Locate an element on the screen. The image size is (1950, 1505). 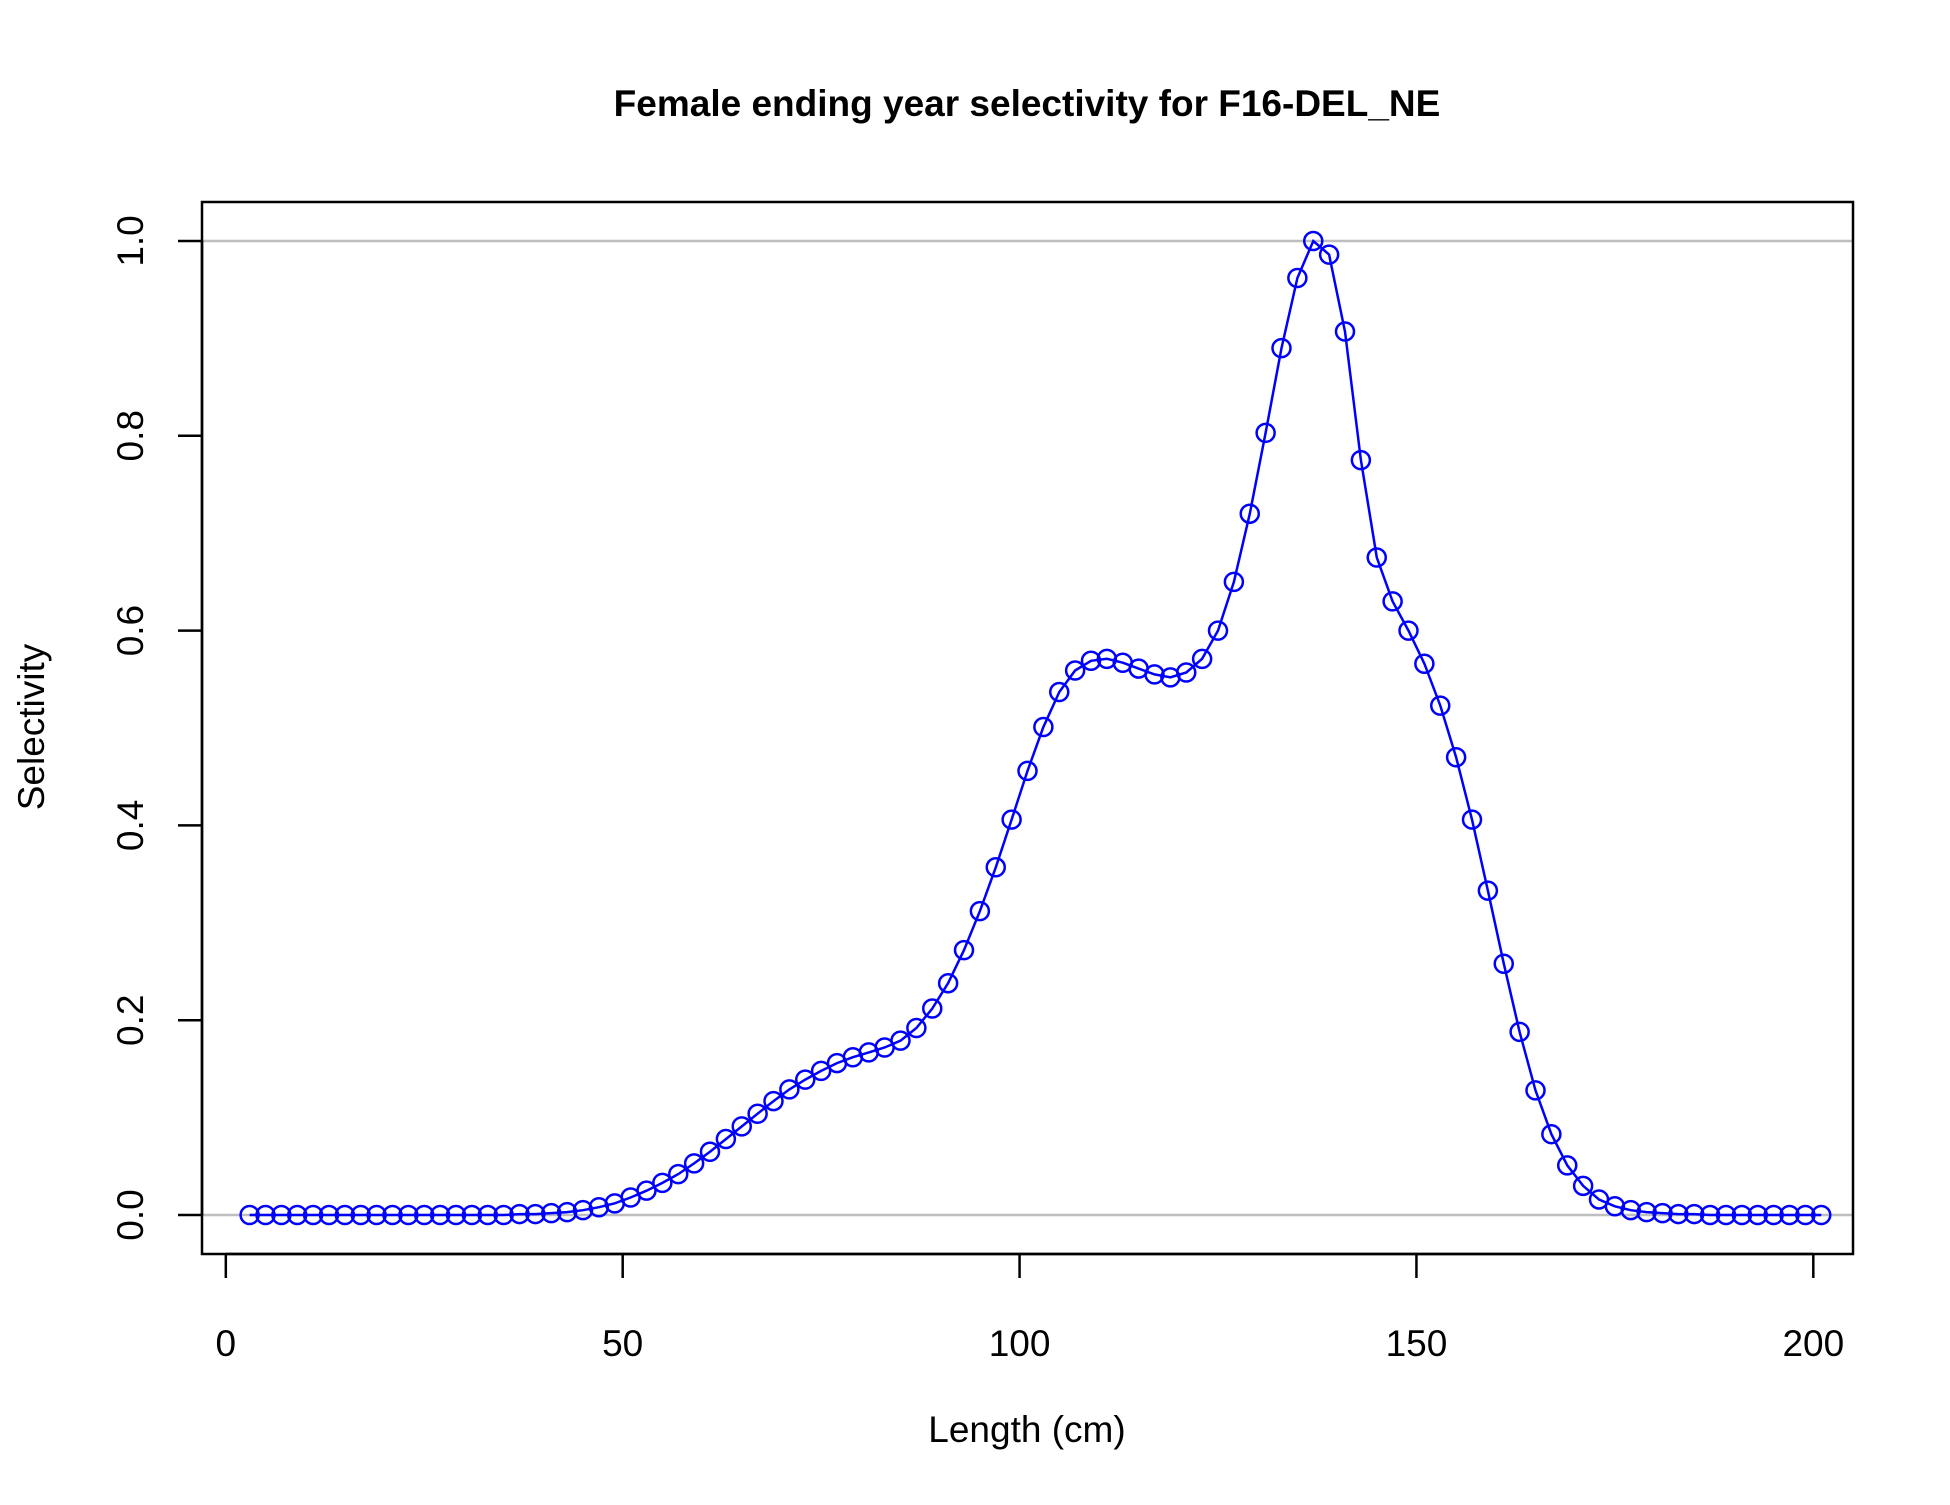
x-tick-label: 50 is located at coordinates (622, 1343).